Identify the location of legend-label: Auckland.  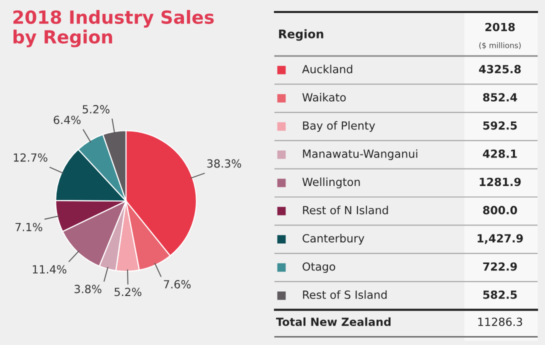
(327, 69).